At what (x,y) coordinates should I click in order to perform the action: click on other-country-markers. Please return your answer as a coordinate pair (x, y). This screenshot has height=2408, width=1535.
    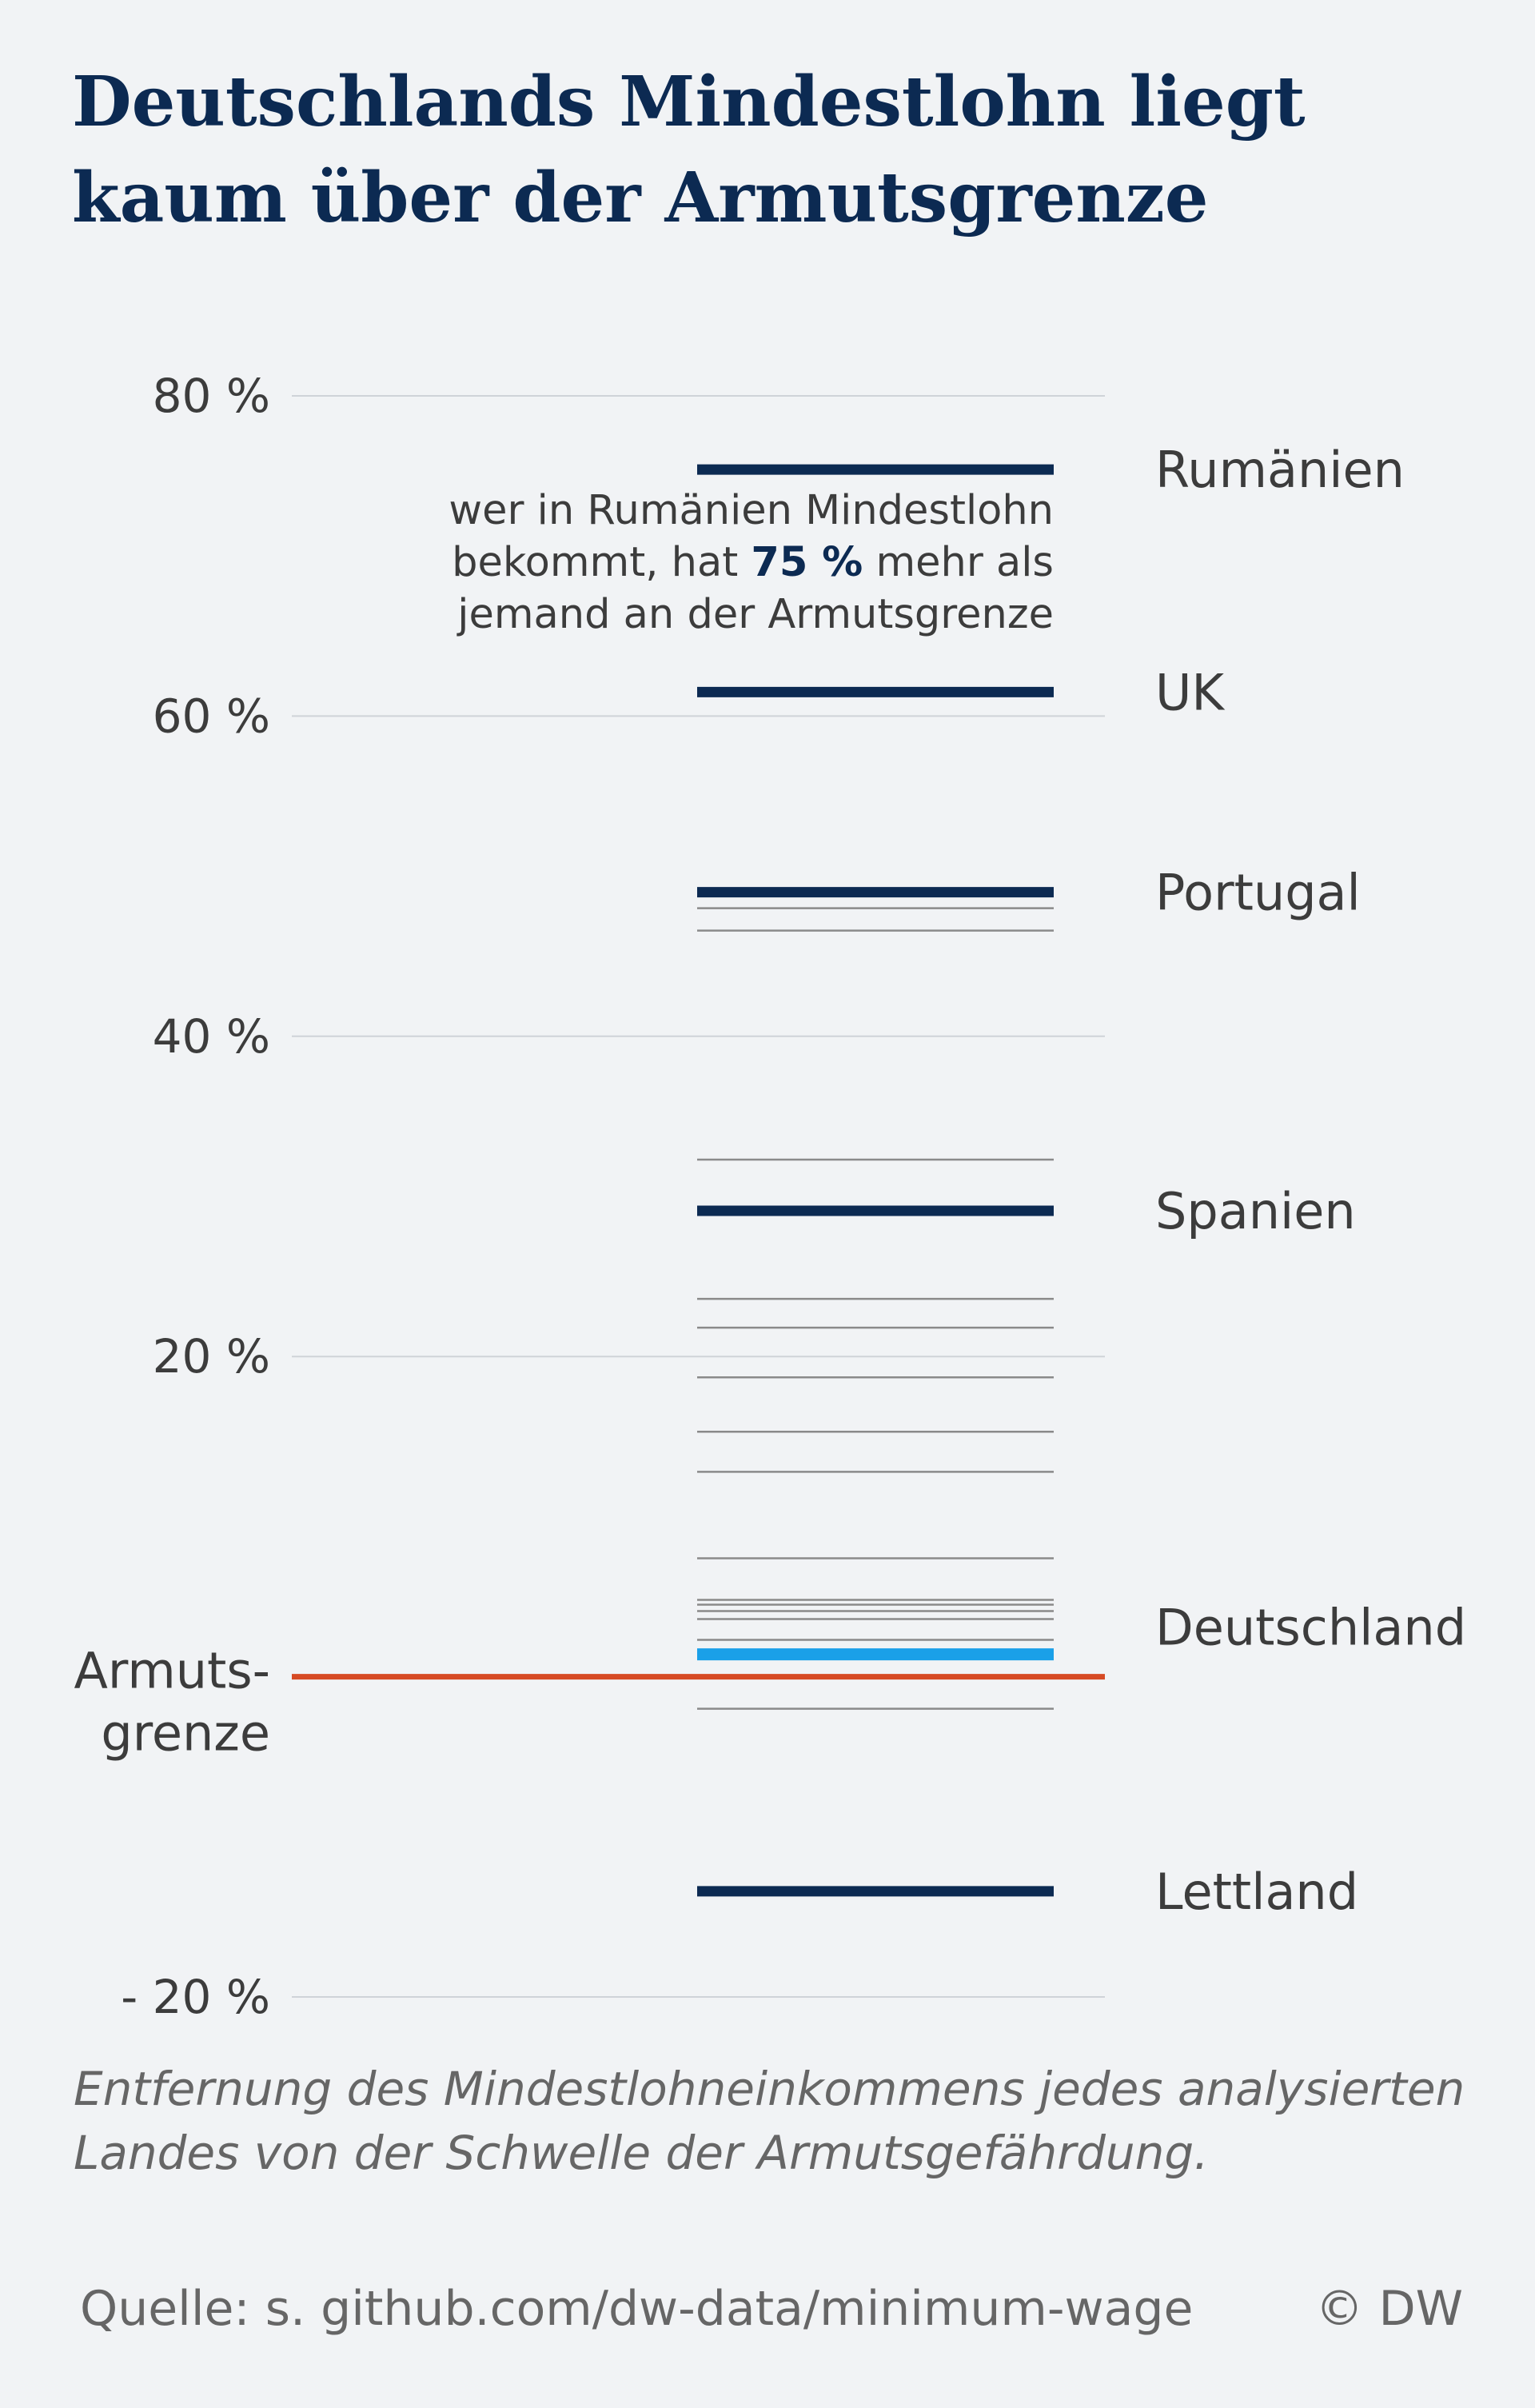
    Looking at the image, I should click on (875, 1308).